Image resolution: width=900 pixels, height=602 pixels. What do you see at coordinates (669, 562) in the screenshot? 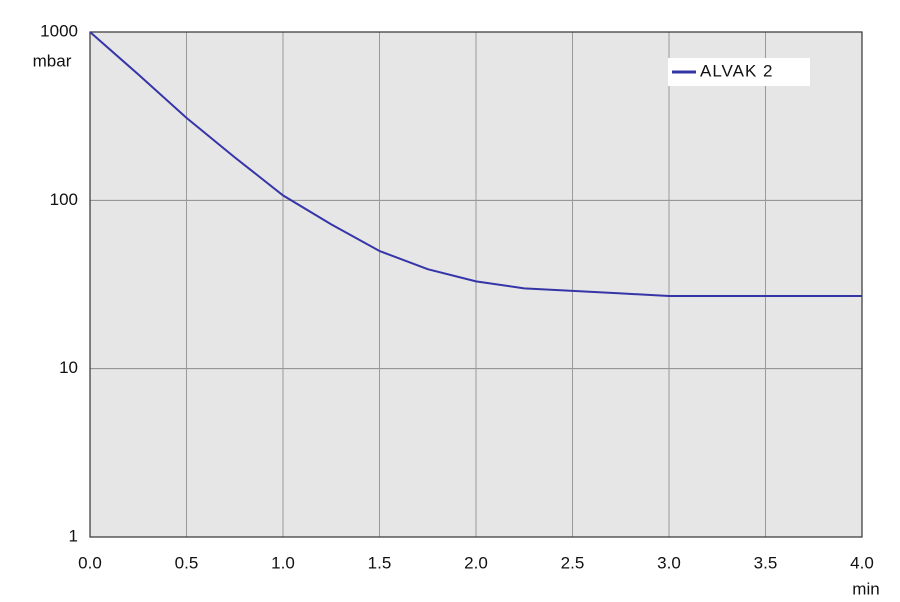
I see `x-tick-label: 3.0` at bounding box center [669, 562].